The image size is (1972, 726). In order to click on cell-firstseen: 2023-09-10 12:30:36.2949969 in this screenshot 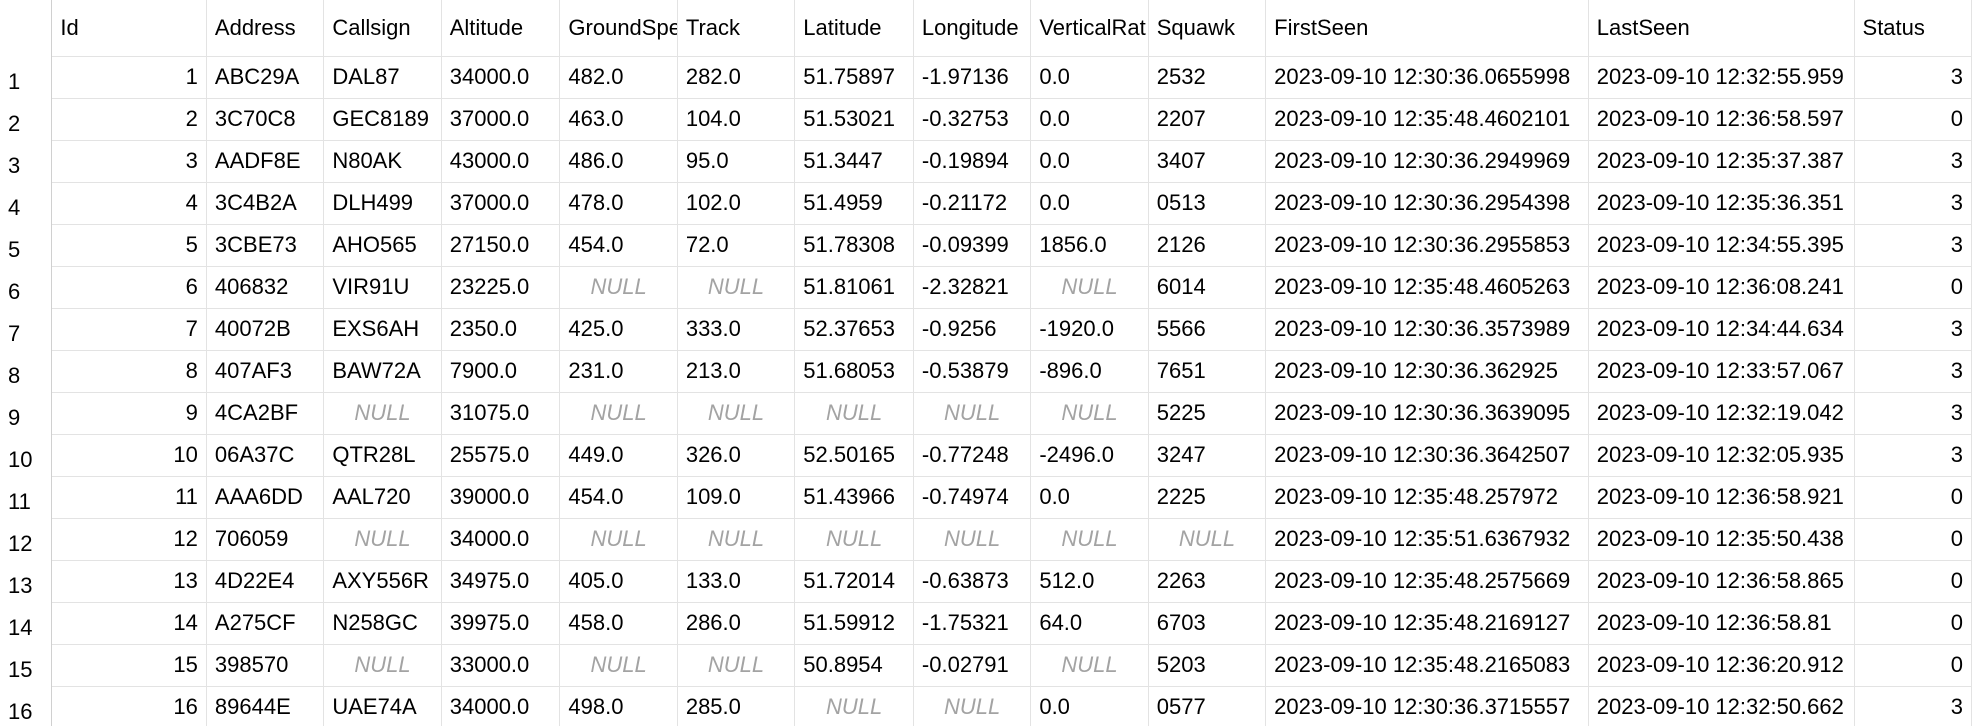, I will do `click(1427, 161)`.